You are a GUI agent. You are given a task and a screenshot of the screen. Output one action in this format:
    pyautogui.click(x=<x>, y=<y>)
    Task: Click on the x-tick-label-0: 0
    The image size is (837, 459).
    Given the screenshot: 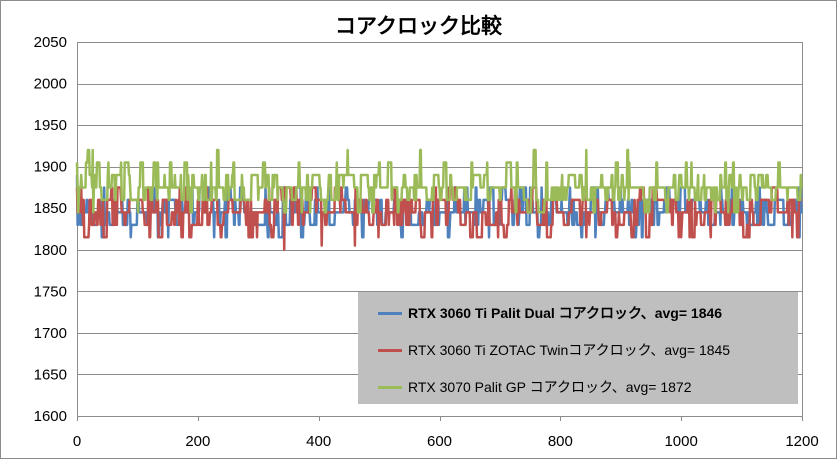 What is the action you would take?
    pyautogui.click(x=77, y=441)
    